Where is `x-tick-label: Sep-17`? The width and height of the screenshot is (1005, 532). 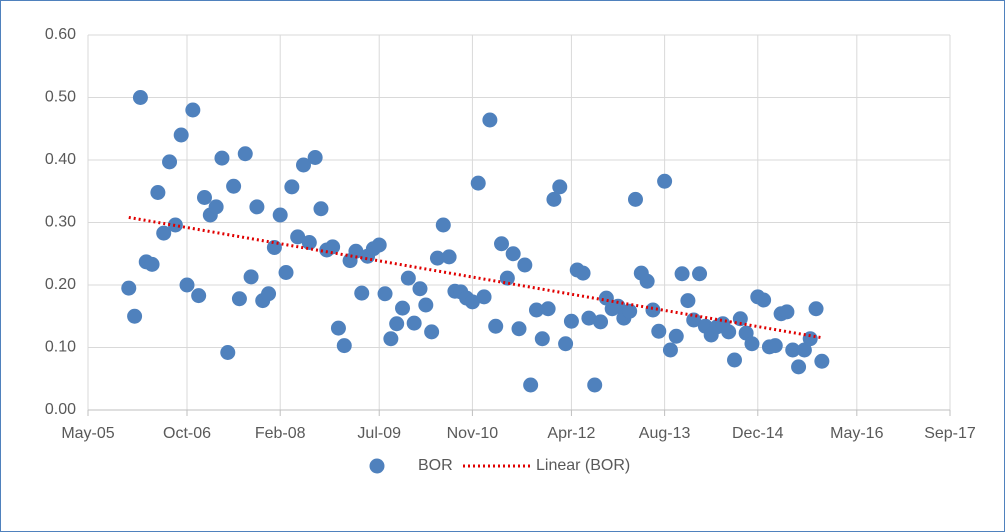
x-tick-label: Sep-17 is located at coordinates (950, 433).